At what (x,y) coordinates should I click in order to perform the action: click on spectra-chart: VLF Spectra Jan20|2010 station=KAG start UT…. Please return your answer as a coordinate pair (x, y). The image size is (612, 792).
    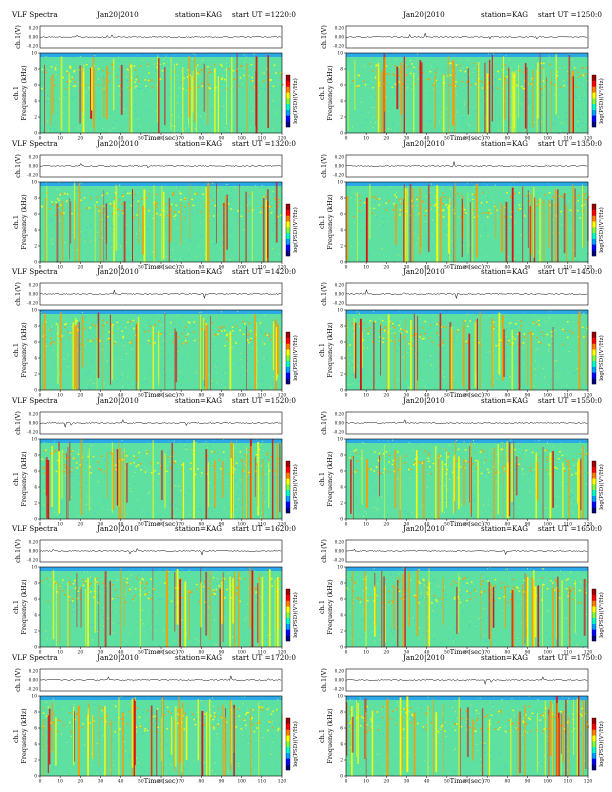
    Looking at the image, I should click on (155, 590).